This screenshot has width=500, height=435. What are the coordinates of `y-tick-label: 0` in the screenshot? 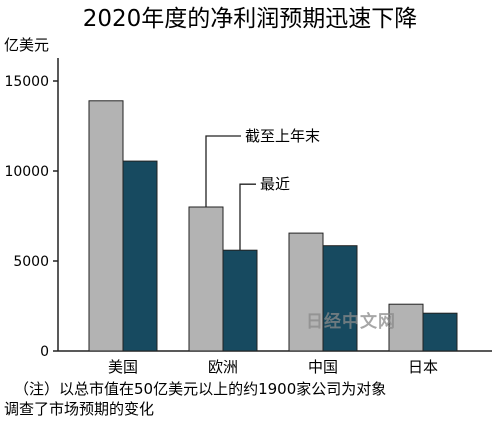 It's located at (44, 352).